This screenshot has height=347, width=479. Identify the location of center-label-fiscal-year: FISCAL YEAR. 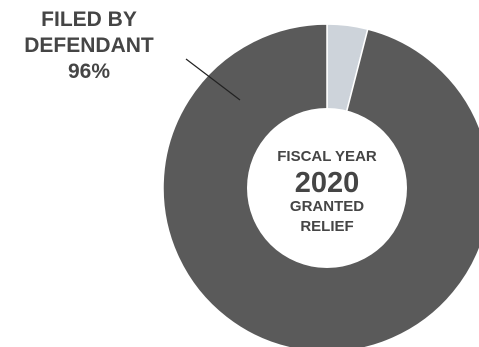
(327, 156).